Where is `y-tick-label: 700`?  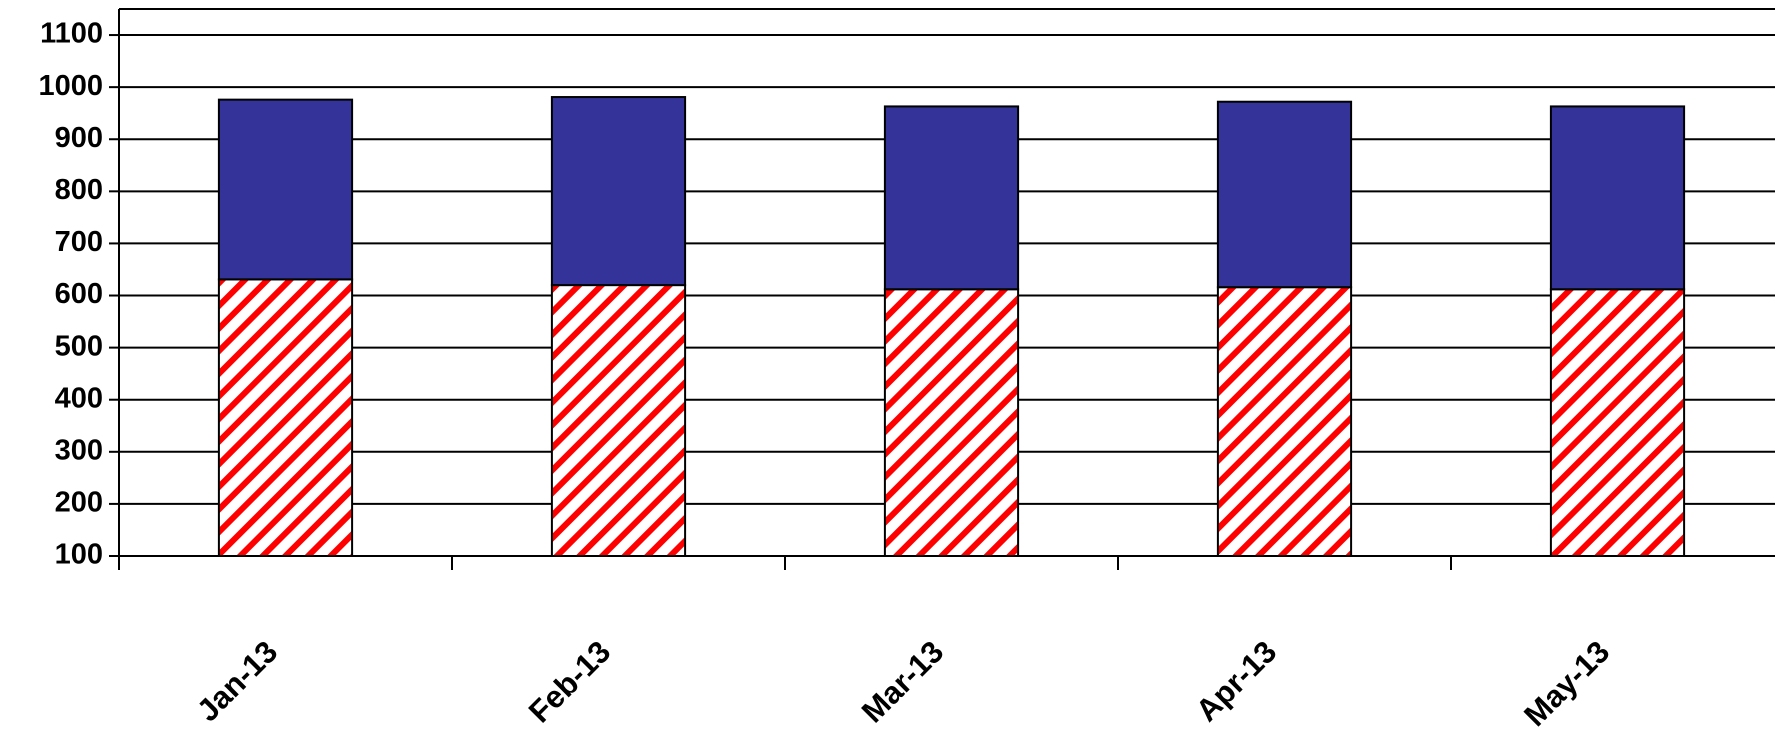 y-tick-label: 700 is located at coordinates (79, 242).